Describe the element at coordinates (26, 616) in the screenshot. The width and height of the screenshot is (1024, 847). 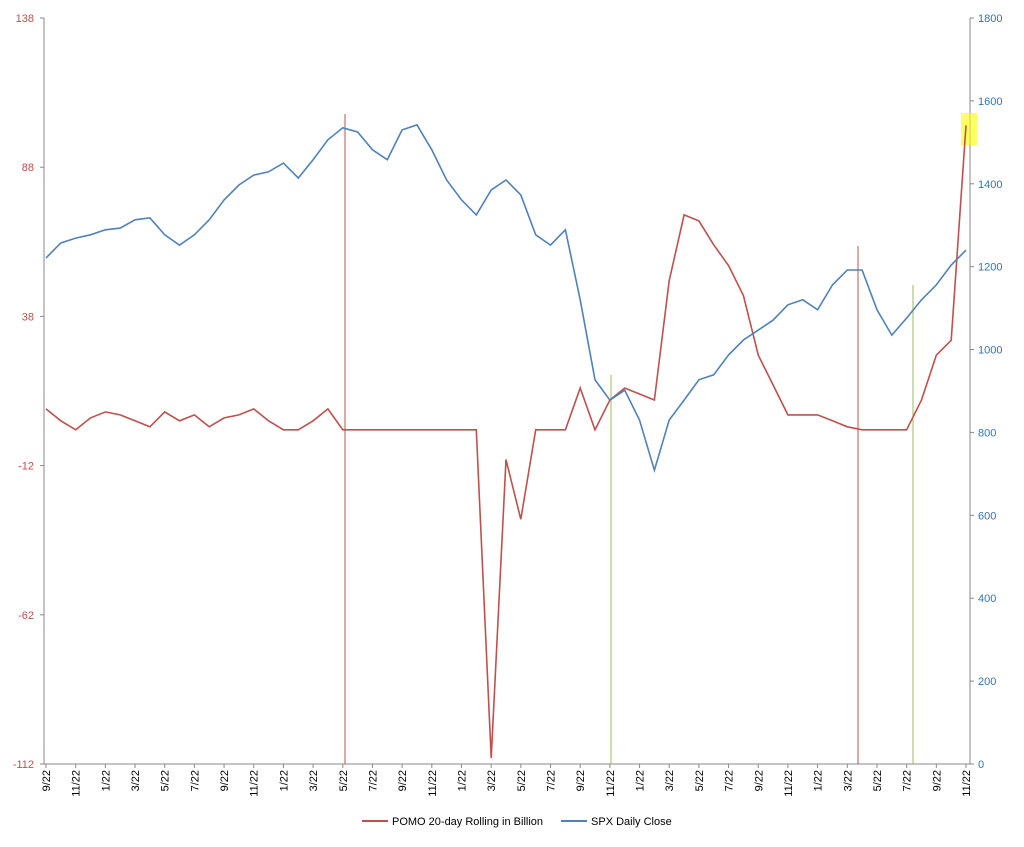
I see `y-tick-label: -62` at that location.